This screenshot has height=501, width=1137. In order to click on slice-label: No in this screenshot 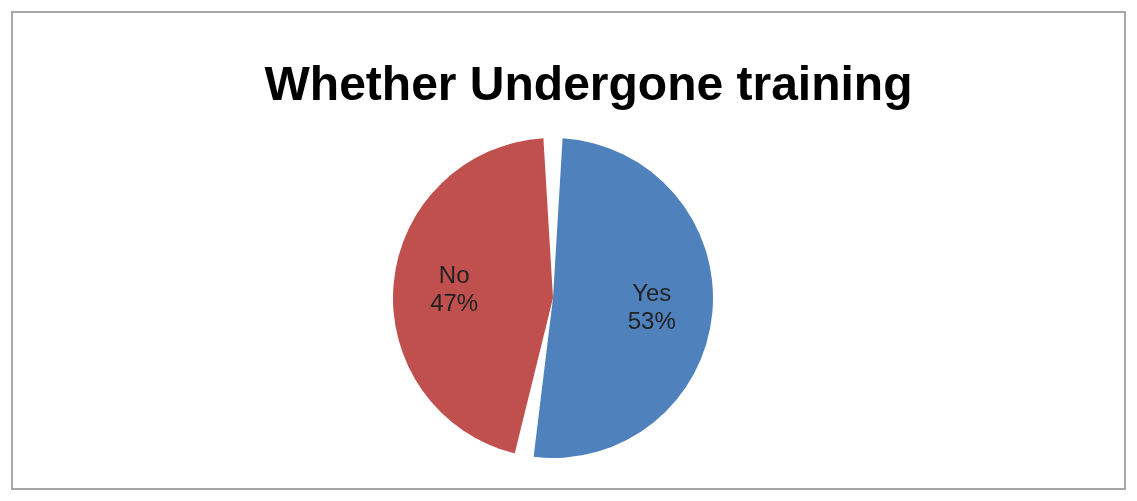, I will do `click(454, 275)`.